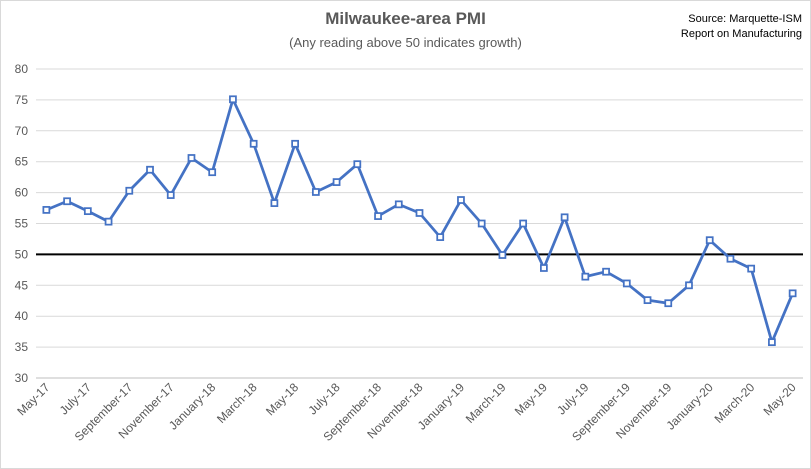 The width and height of the screenshot is (811, 469). I want to click on y-tick-label: 55, so click(22, 224).